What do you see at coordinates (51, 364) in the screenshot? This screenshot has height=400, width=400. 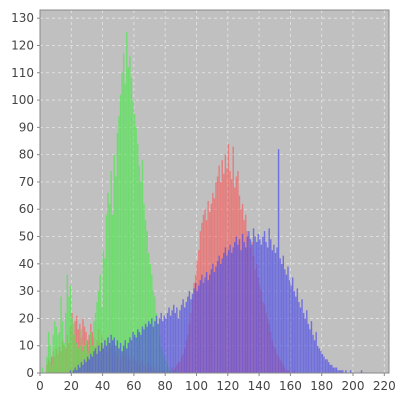 I see `red-channel-bar` at bounding box center [51, 364].